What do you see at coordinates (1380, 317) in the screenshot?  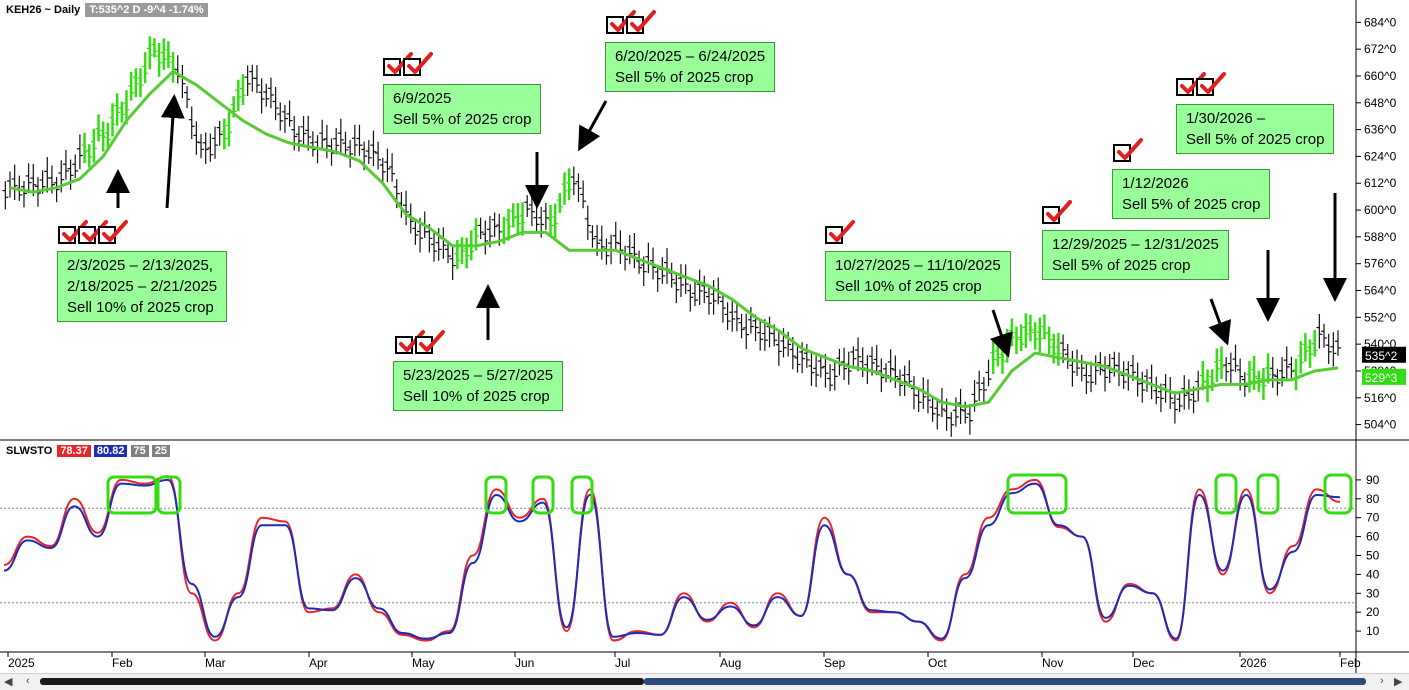 I see `price-tick-label: 552^0` at bounding box center [1380, 317].